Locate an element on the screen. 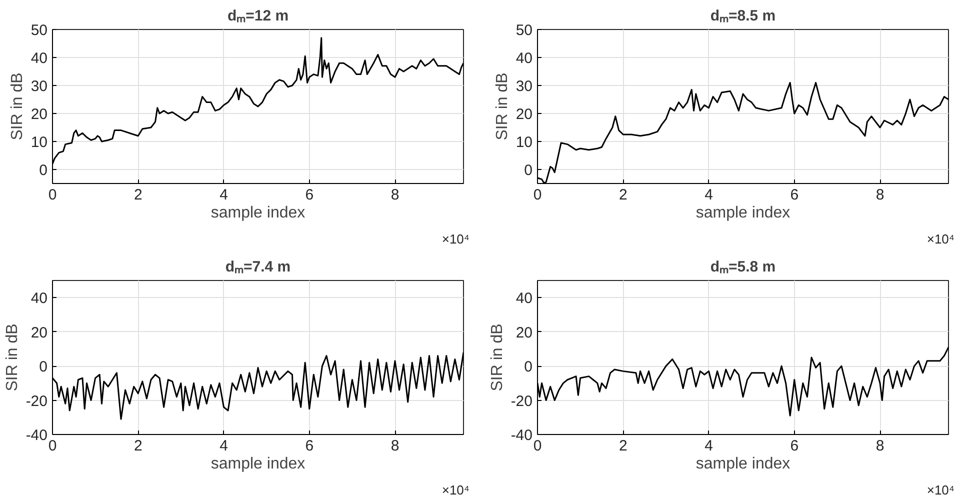 Image resolution: width=970 pixels, height=503 pixels. chart-title: dₘ=7.4 m is located at coordinates (258, 267).